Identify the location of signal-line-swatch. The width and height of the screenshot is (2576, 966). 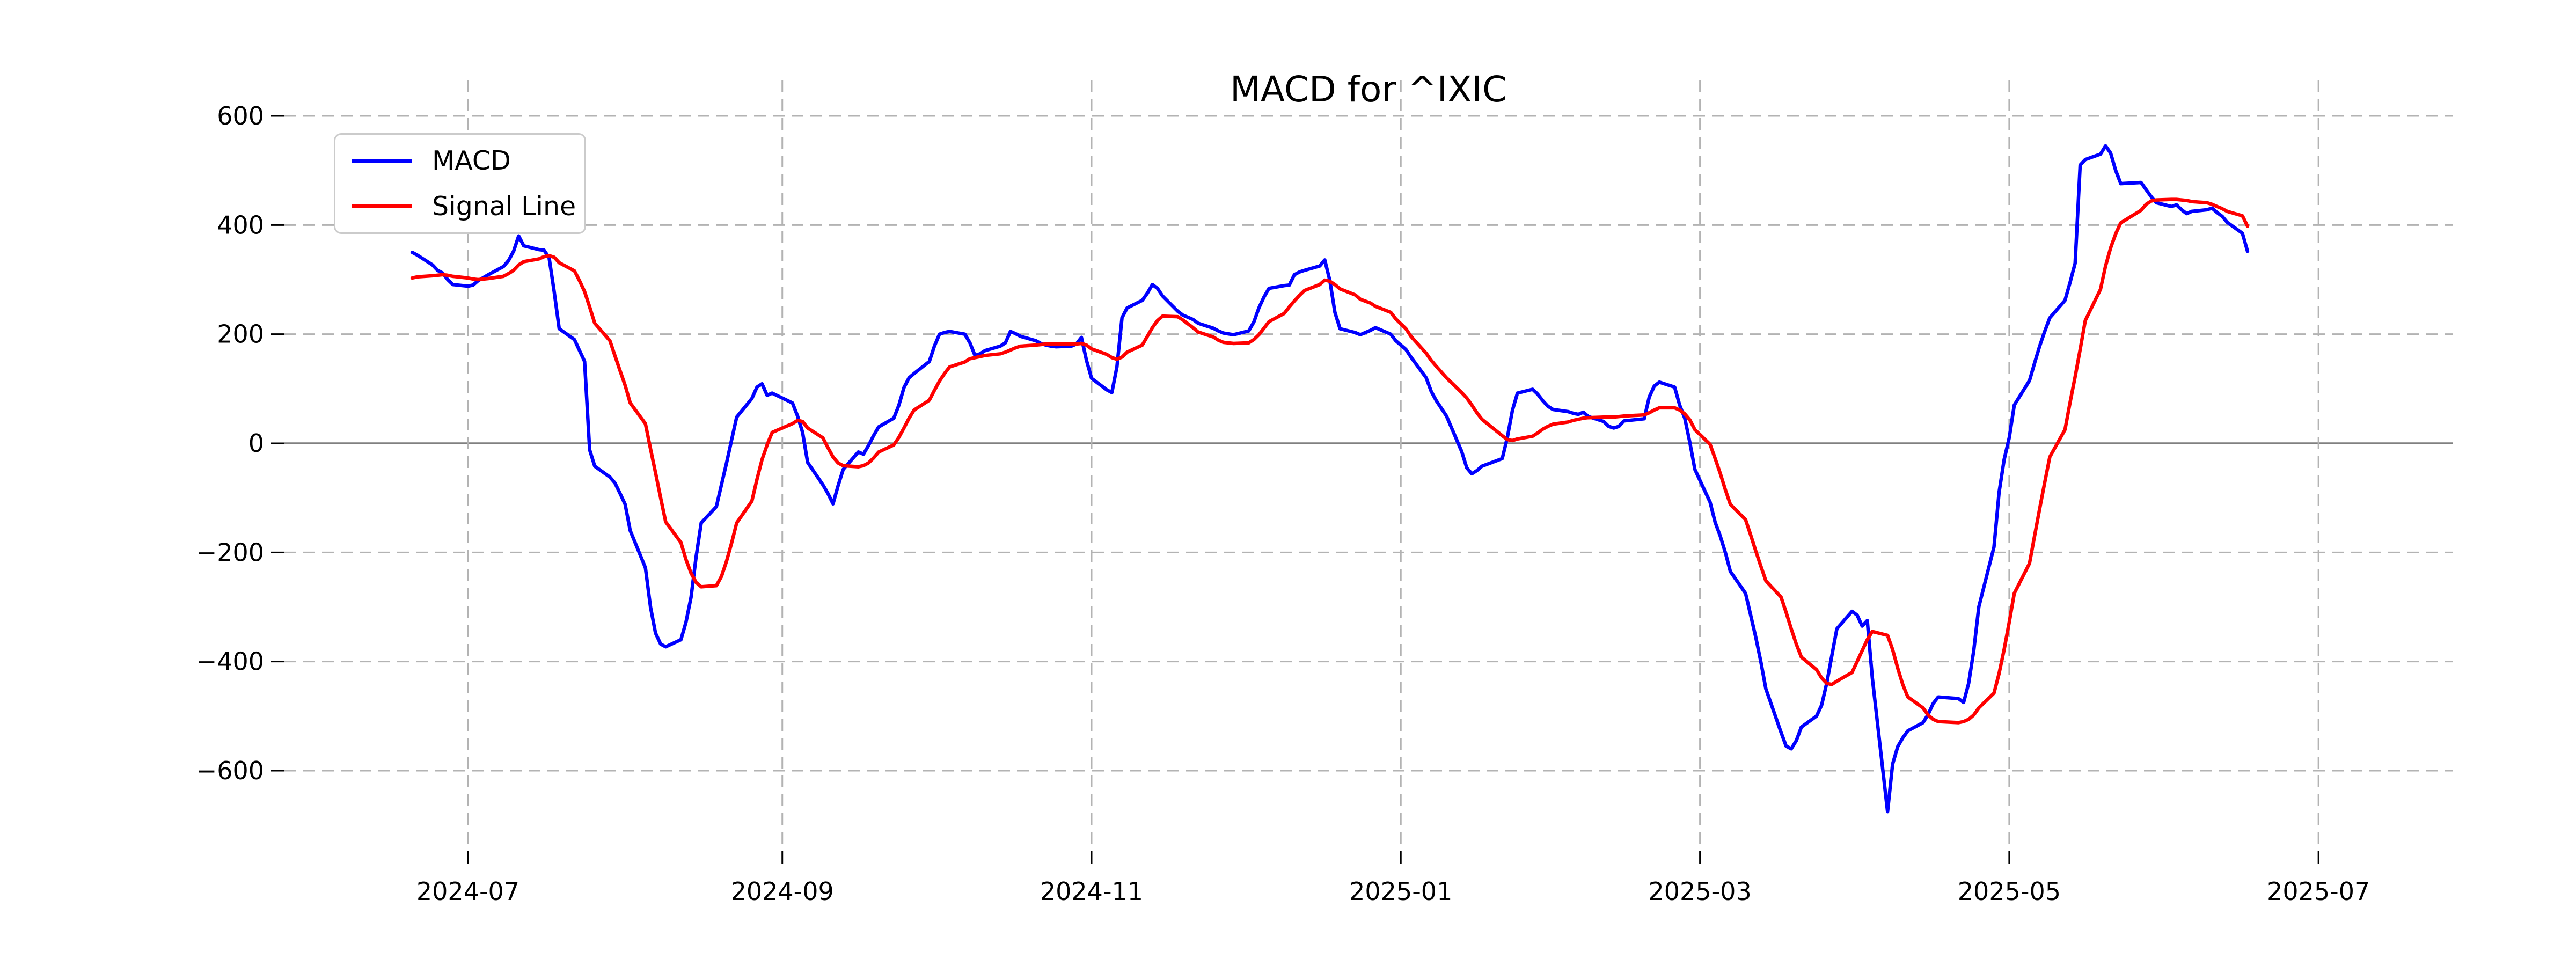
(382, 206).